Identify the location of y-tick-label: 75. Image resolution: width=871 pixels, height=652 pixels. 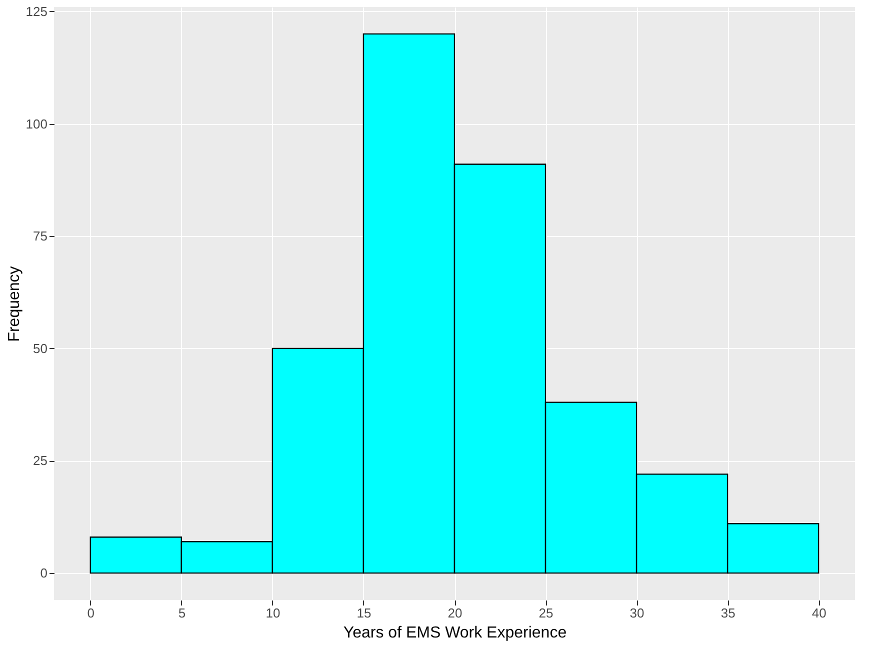
(40, 236).